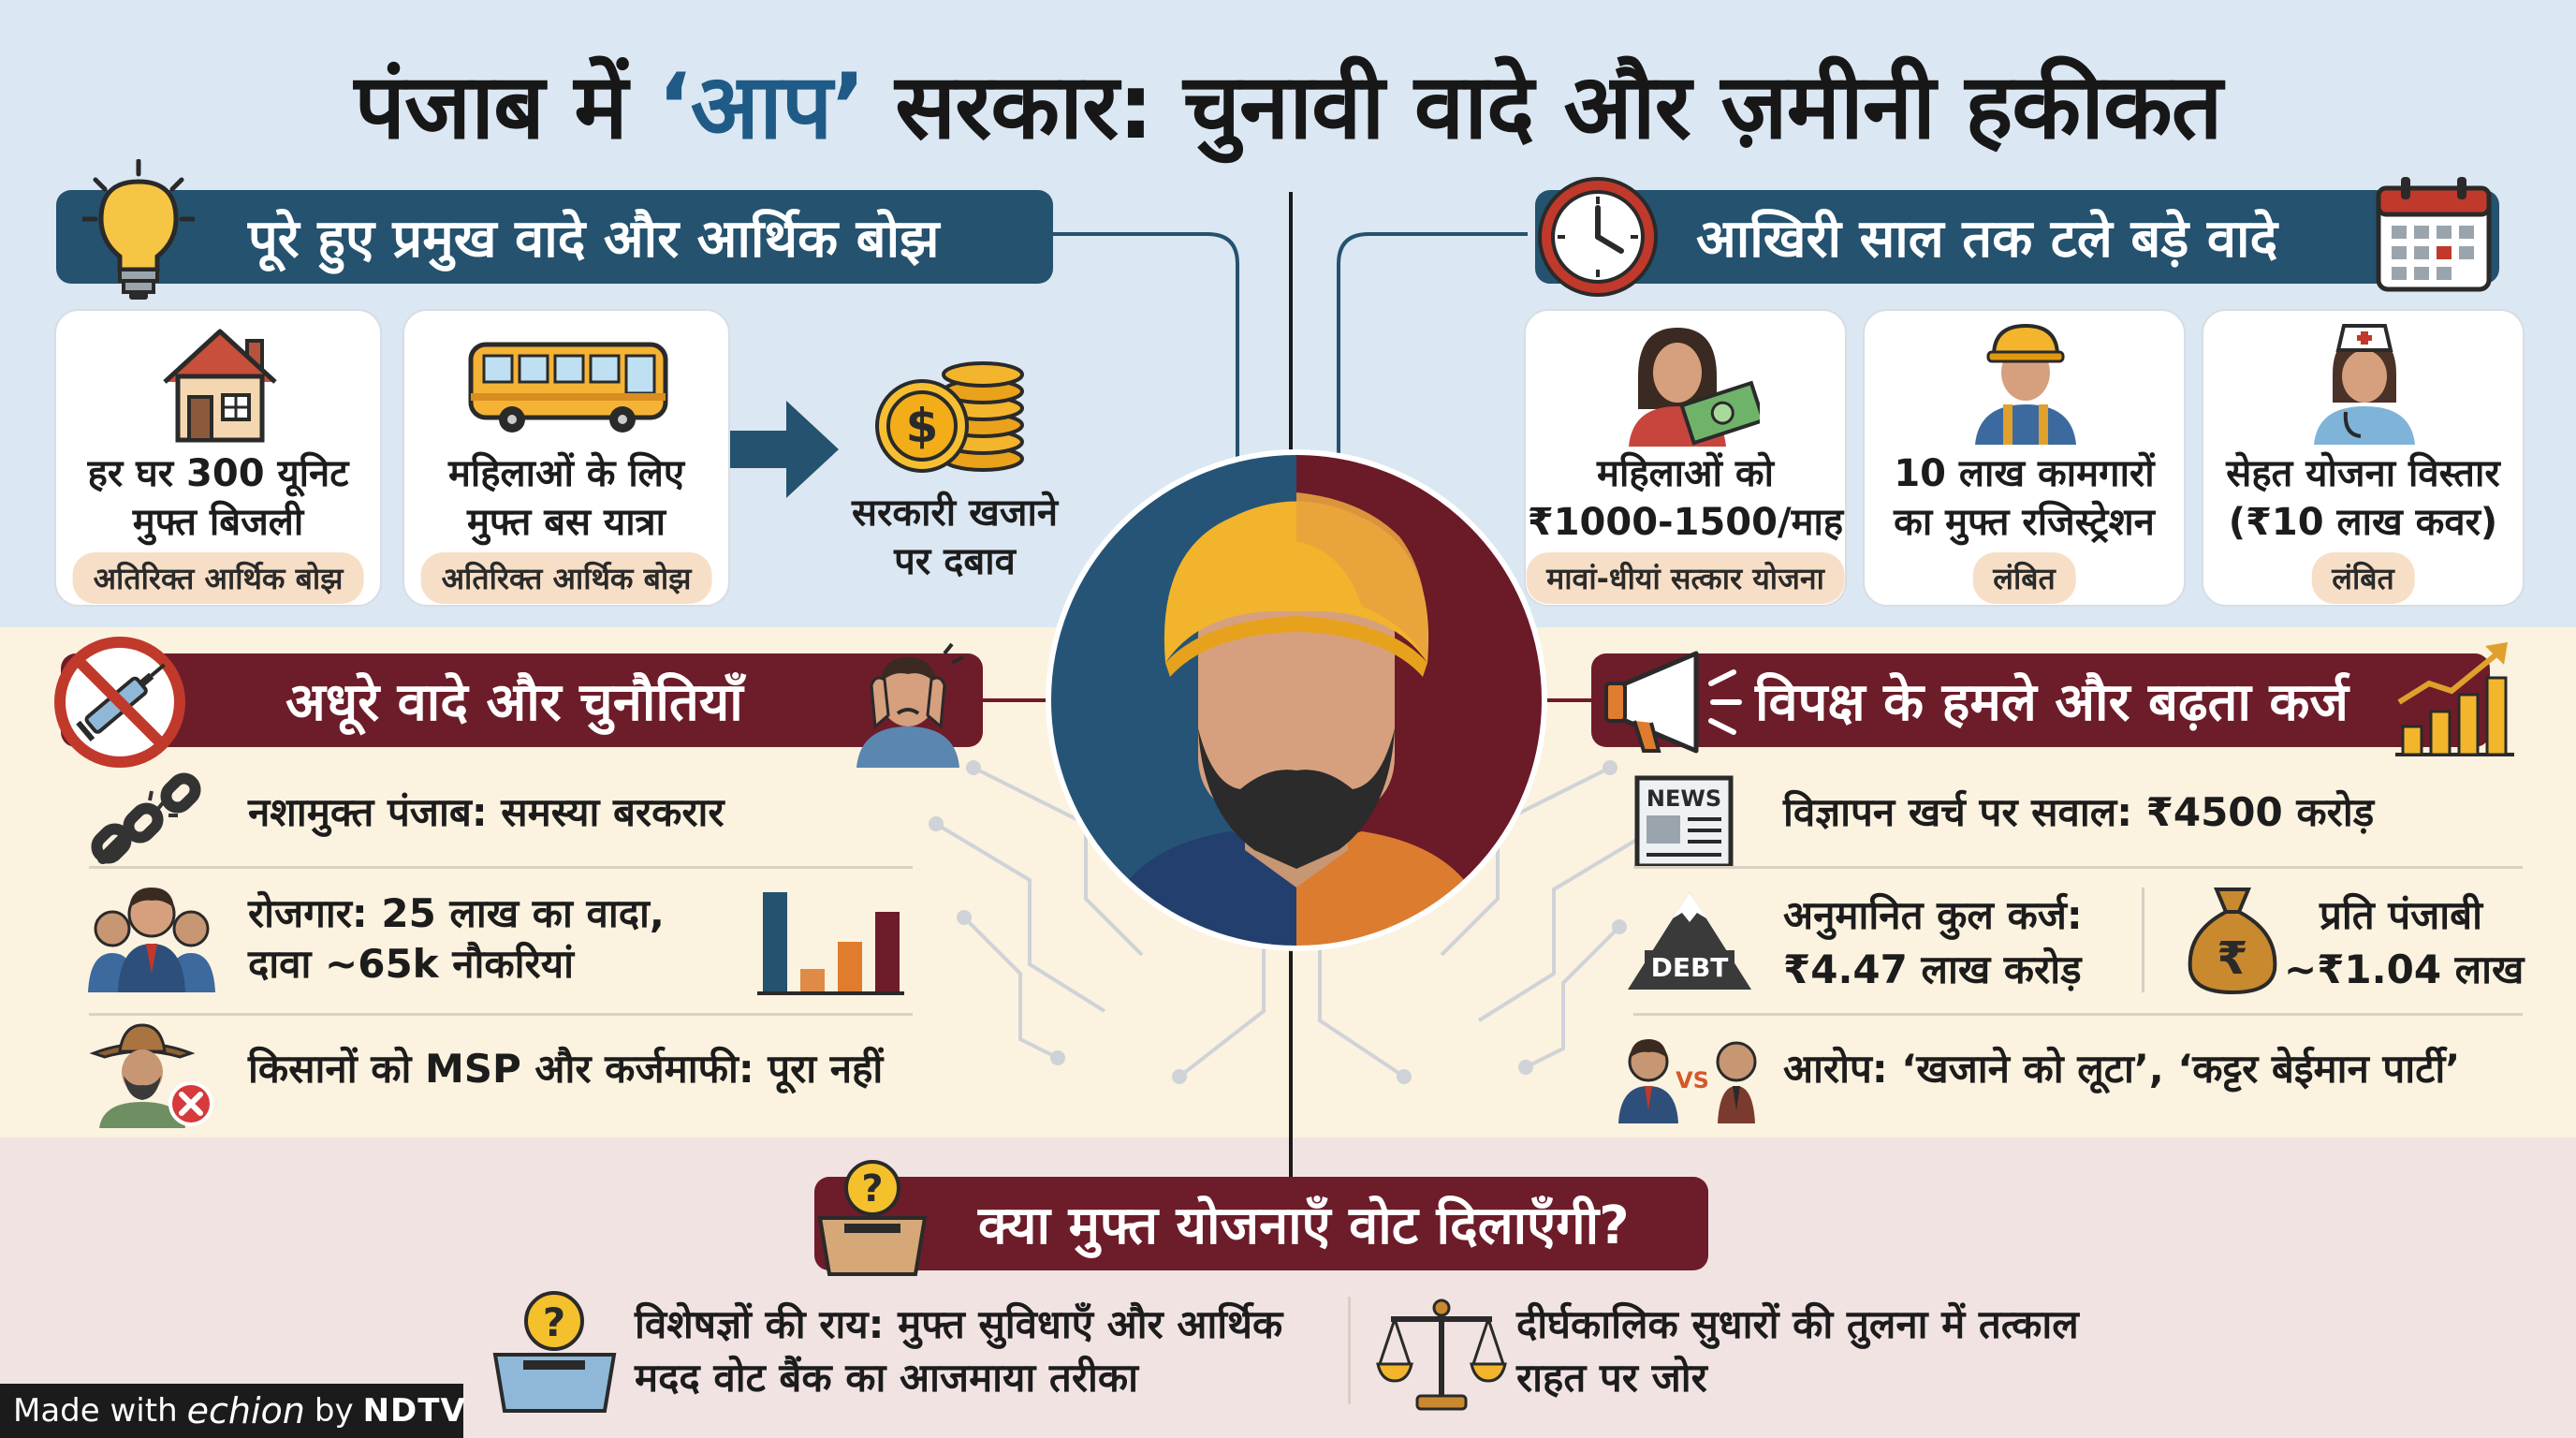  What do you see at coordinates (486, 812) in the screenshot?
I see `drug-free-punjab-text: नशामुक्त पंजाब: समस्या बरकरार` at bounding box center [486, 812].